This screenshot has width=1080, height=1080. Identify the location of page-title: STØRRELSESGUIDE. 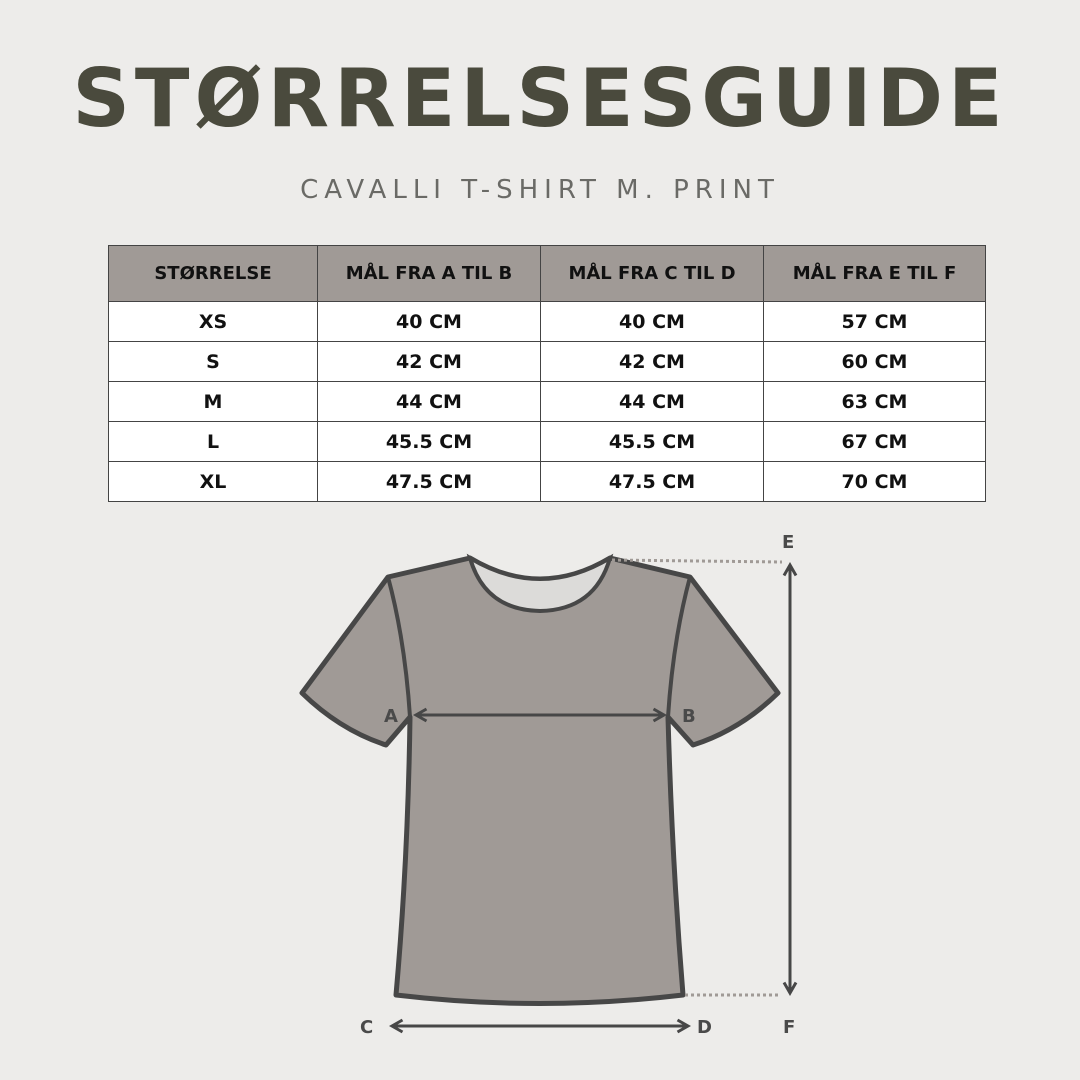
(540, 98).